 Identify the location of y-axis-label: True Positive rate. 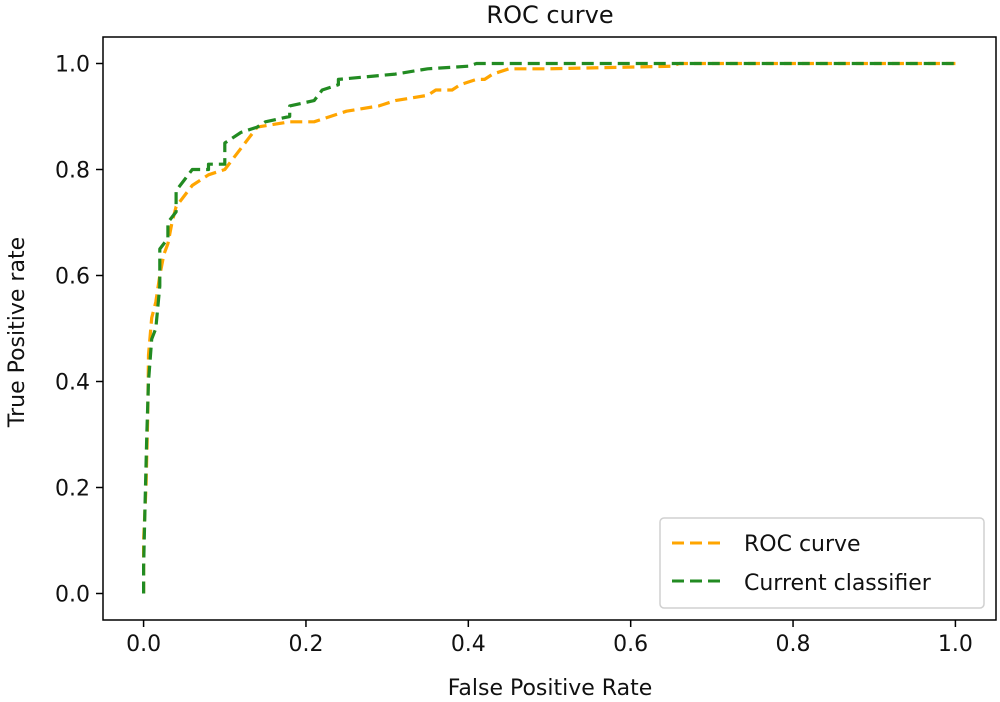
(17, 332).